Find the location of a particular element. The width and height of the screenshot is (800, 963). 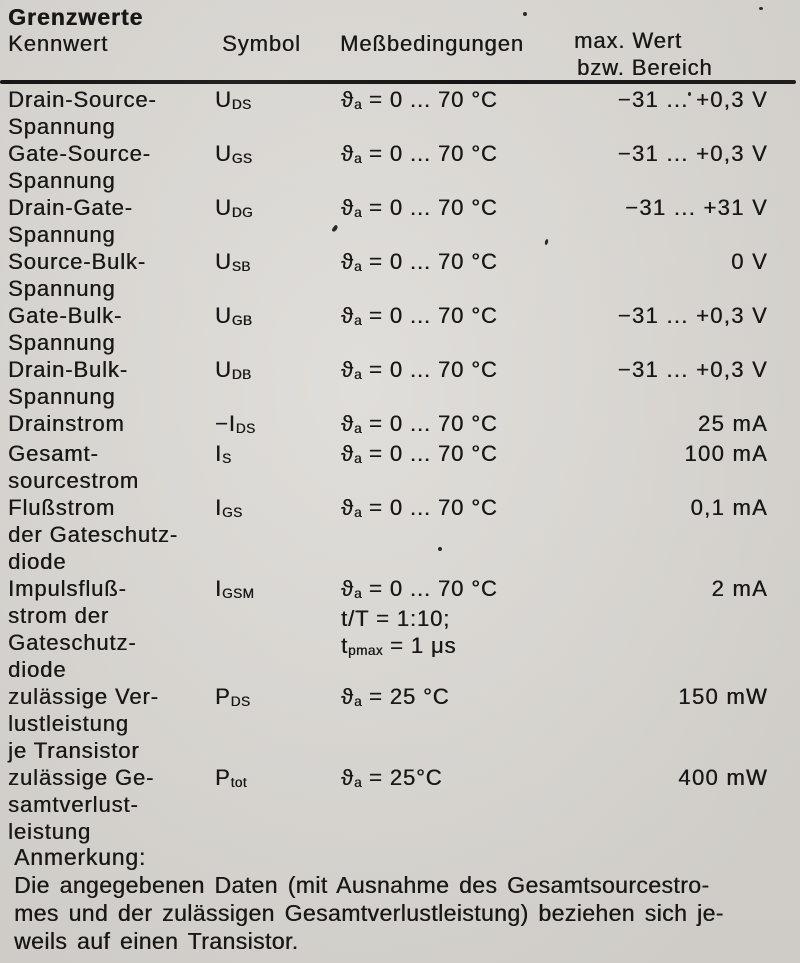

condition-line: ϑa = 25 °C is located at coordinates (395, 697).